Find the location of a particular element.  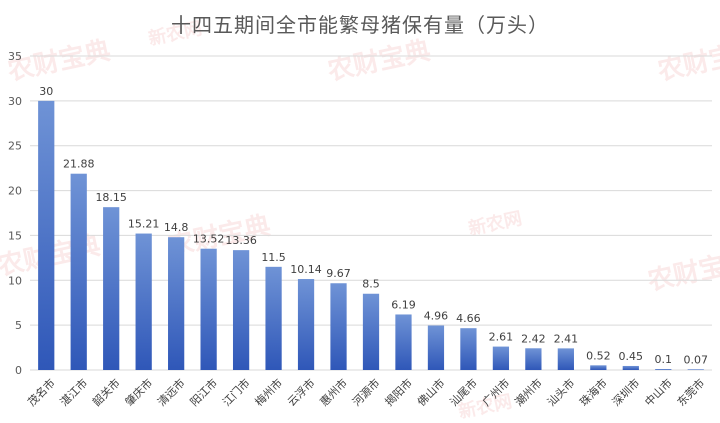

data-label: 18.15 is located at coordinates (111, 197).